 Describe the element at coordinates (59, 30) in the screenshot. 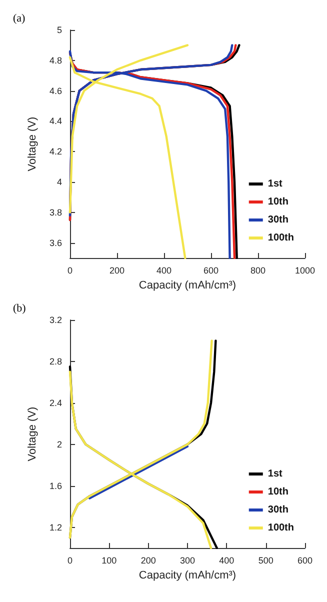

I see `y-tick-label: 5` at that location.